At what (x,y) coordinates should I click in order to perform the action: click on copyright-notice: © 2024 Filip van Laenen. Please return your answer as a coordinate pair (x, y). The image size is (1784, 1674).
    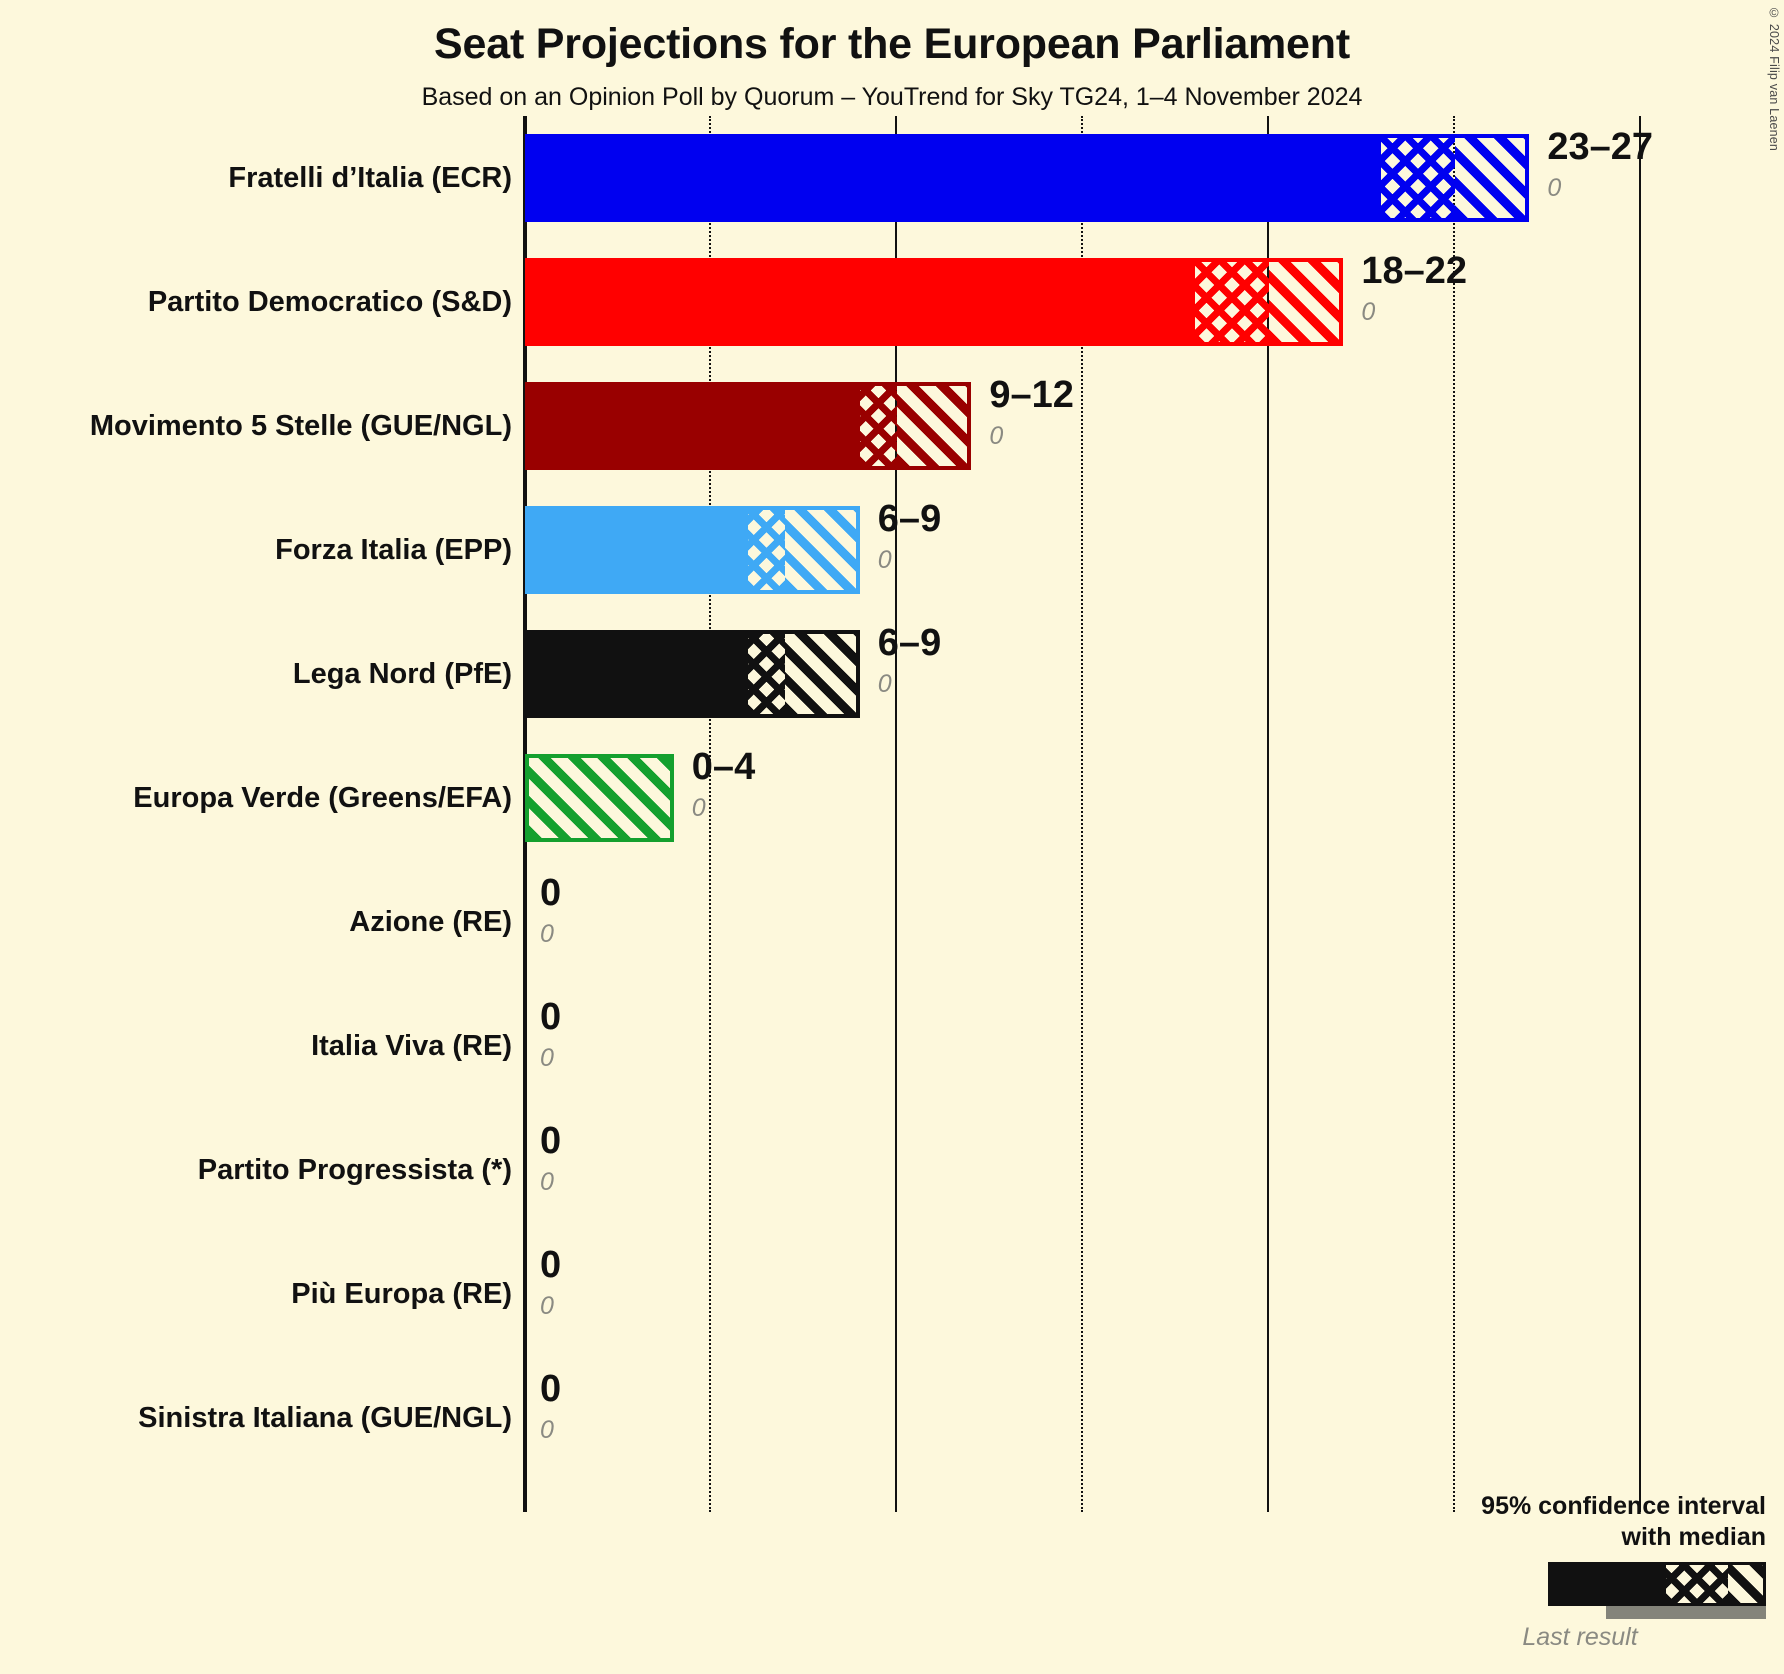
    Looking at the image, I should click on (1774, 79).